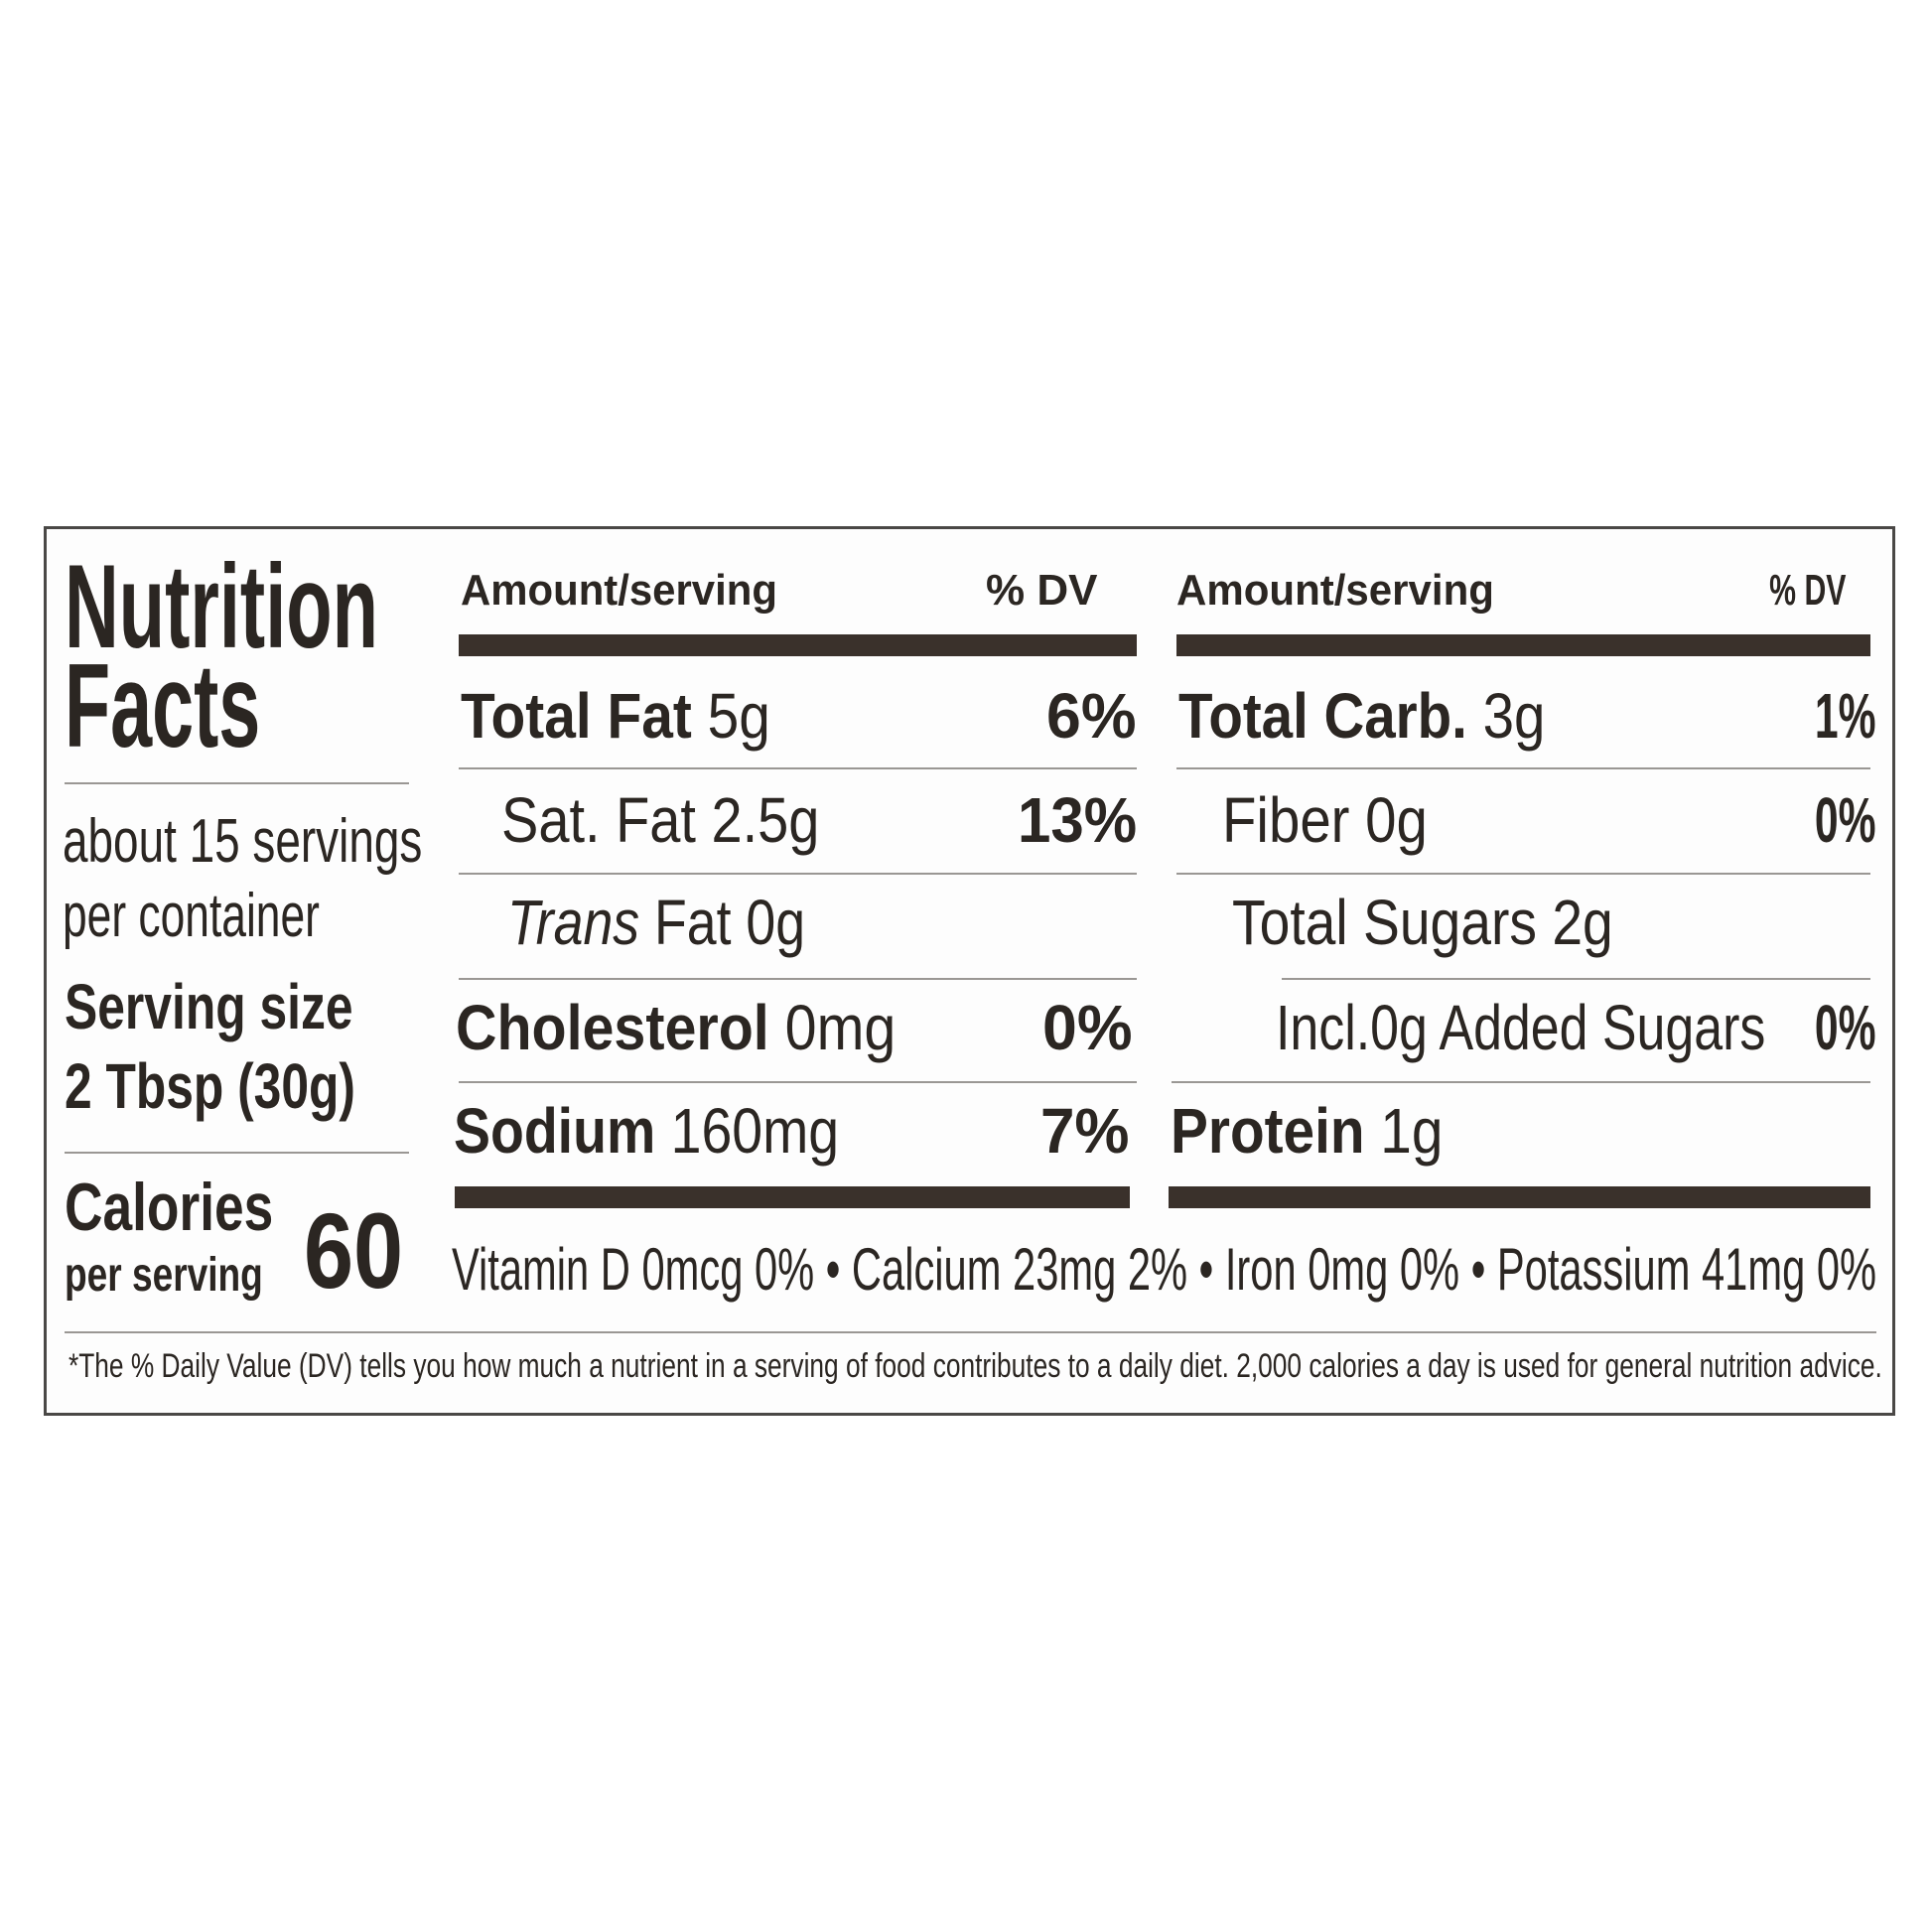 This screenshot has height=1932, width=1932. Describe the element at coordinates (573, 922) in the screenshot. I see `nutrient-name: Trans` at that location.